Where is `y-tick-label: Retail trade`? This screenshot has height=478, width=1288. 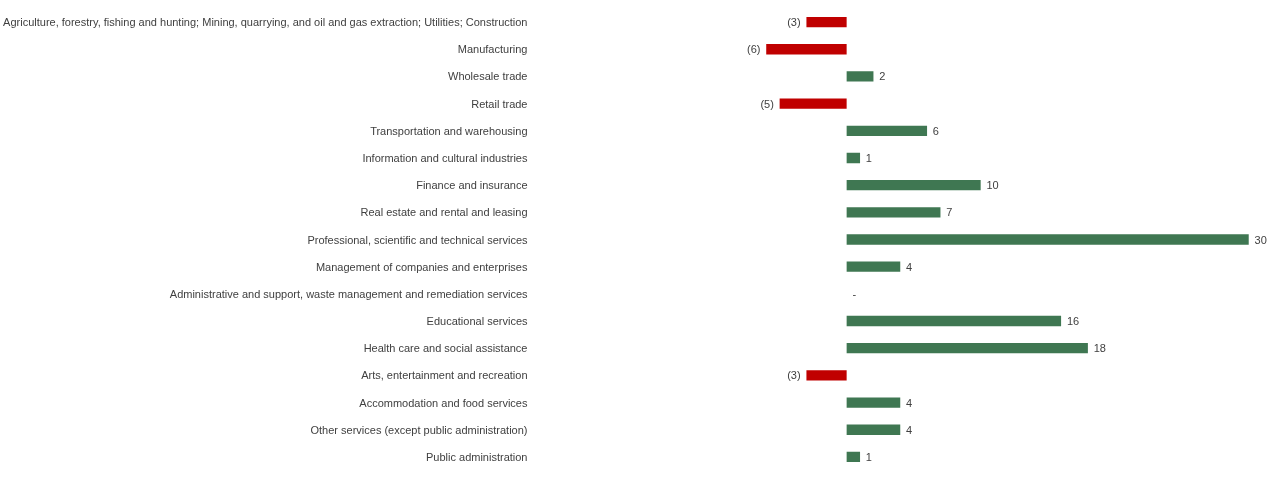
y-tick-label: Retail trade is located at coordinates (499, 103).